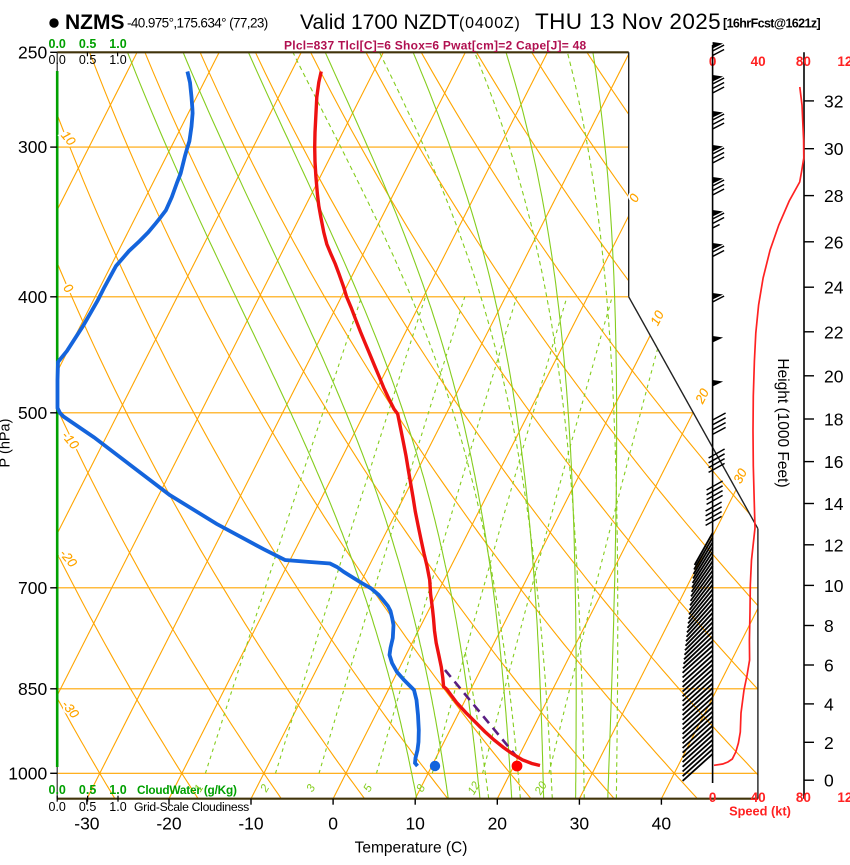  I want to click on svg-text: 32, so click(833, 101).